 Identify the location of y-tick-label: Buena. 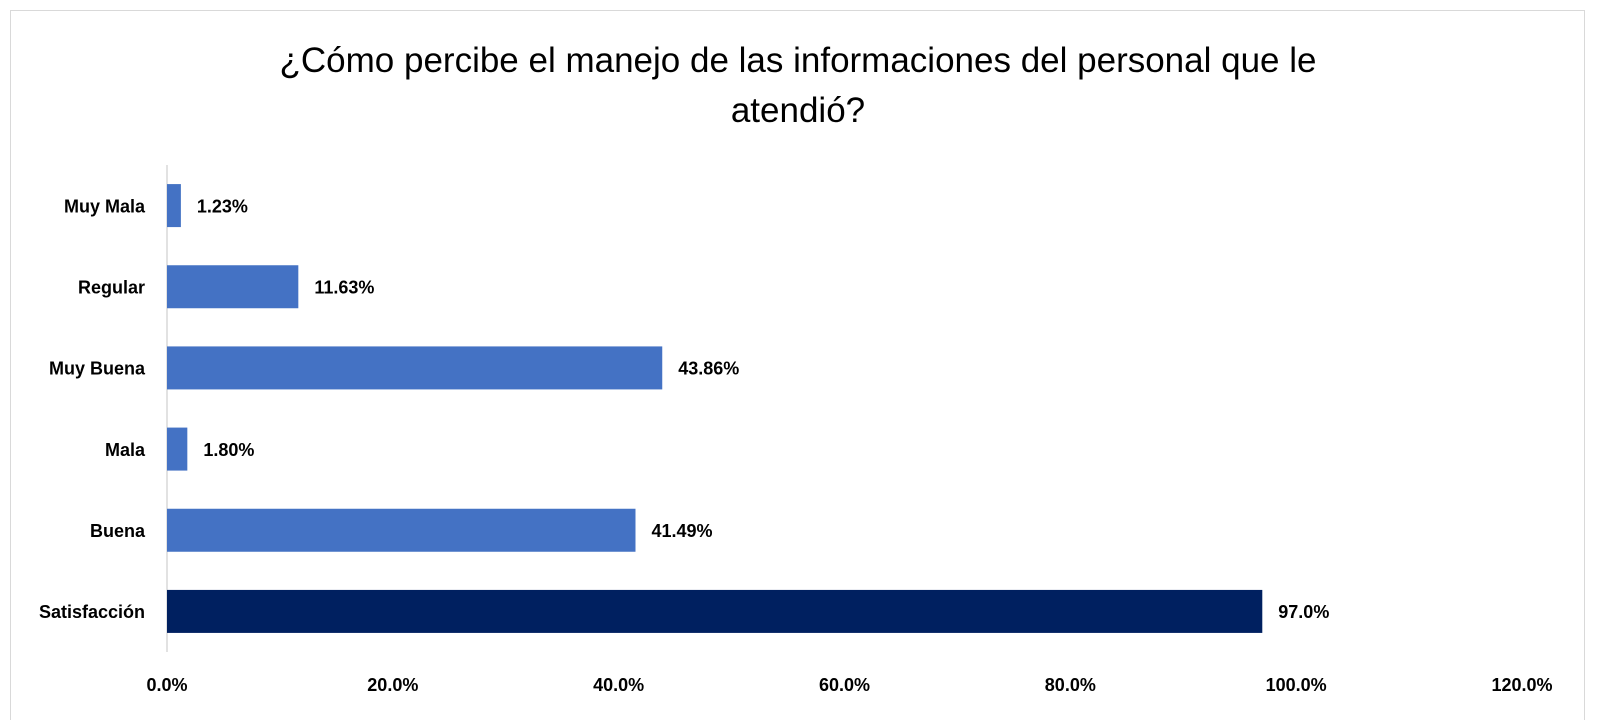
(118, 531).